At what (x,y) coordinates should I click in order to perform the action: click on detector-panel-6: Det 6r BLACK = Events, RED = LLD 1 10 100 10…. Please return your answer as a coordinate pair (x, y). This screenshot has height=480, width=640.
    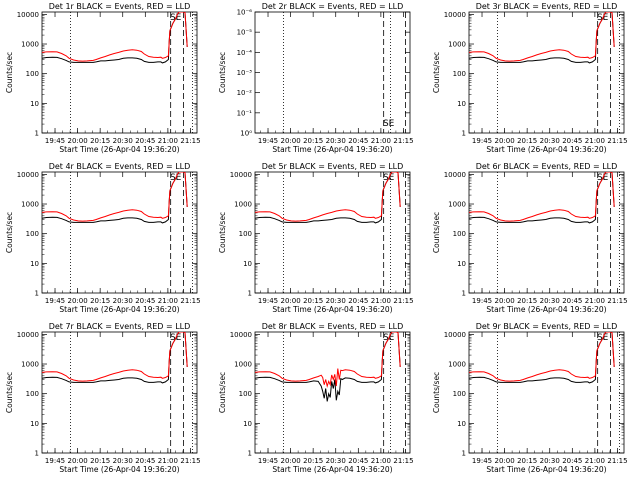
    Looking at the image, I should click on (530, 238).